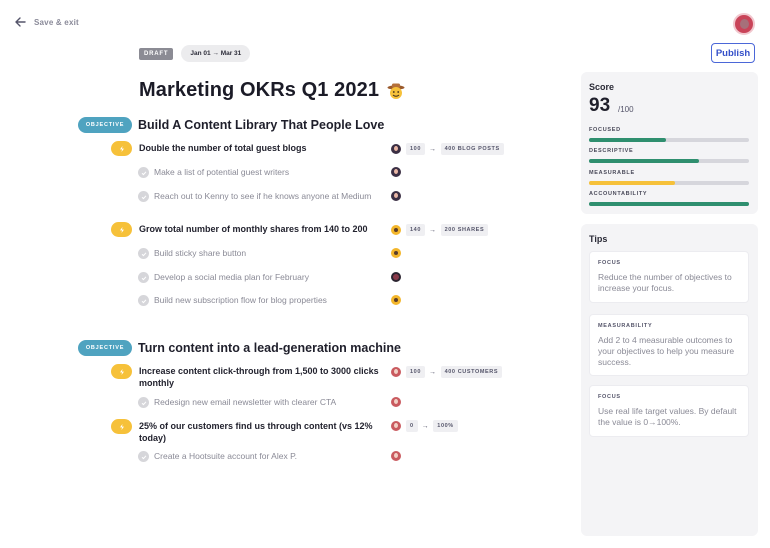  What do you see at coordinates (600, 105) in the screenshot?
I see `score-value: 93` at bounding box center [600, 105].